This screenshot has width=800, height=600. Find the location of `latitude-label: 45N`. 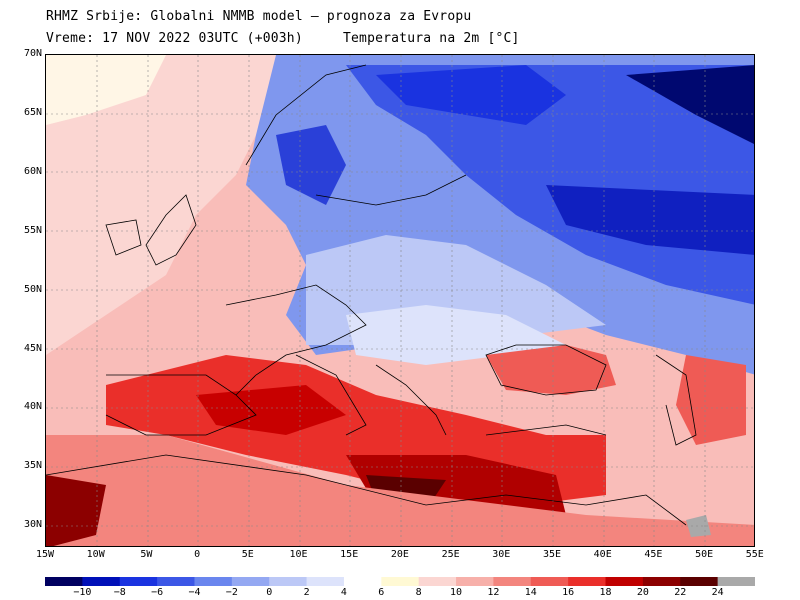

latitude-label: 45N is located at coordinates (32, 348).